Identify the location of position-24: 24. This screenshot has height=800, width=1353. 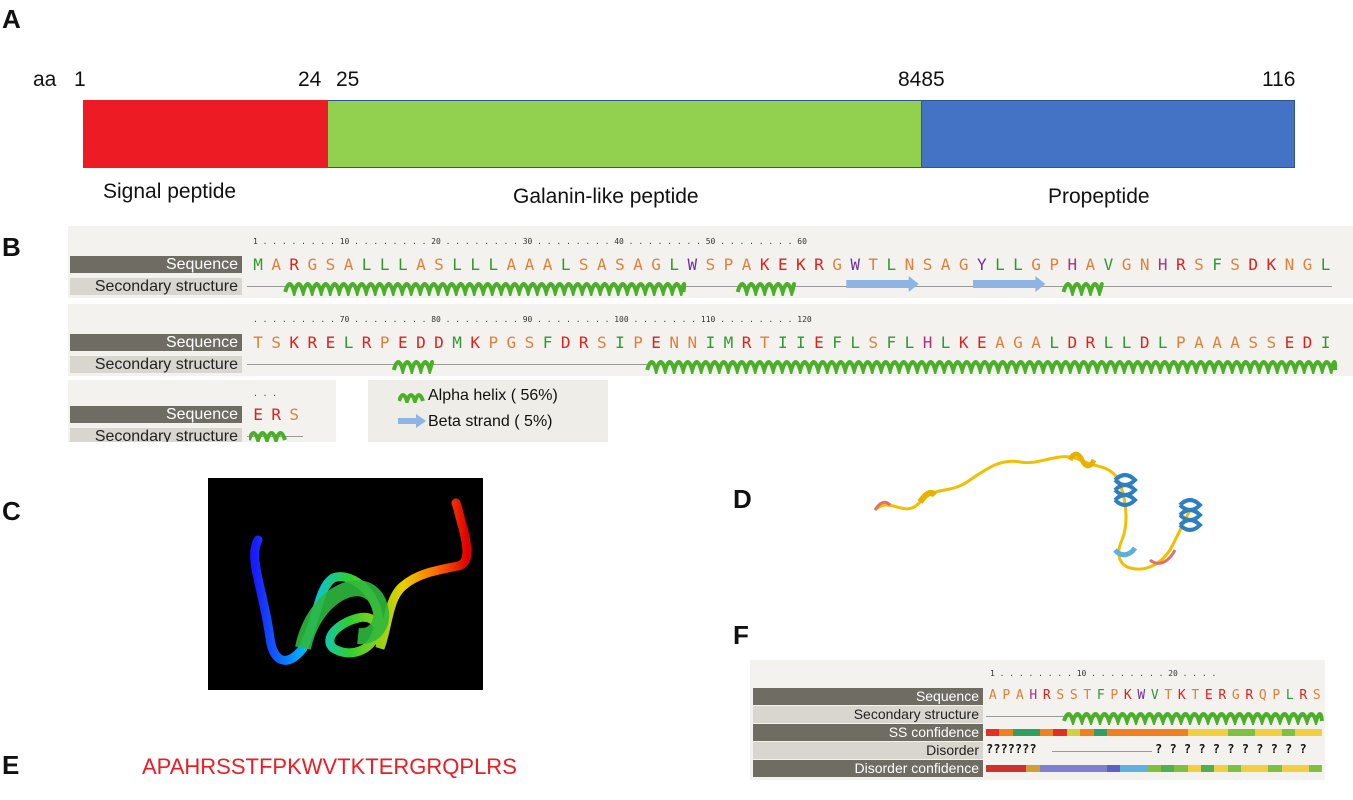
(310, 79).